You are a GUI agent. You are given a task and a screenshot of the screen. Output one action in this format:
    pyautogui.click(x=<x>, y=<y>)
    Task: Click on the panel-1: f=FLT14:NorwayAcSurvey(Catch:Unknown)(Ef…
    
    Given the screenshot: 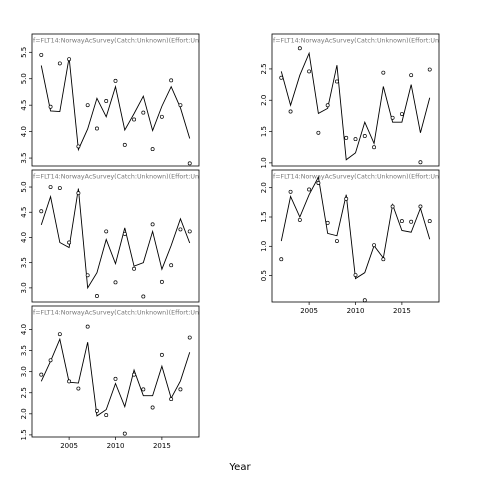 What is the action you would take?
    pyautogui.click(x=121, y=100)
    